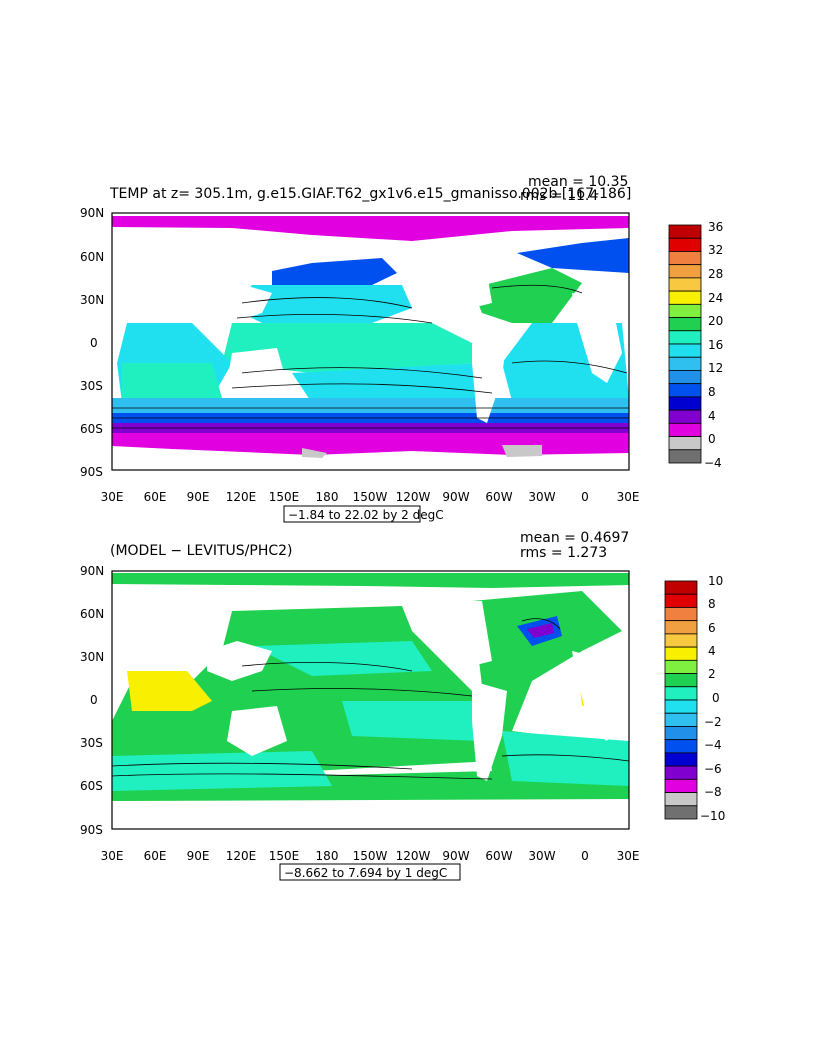  What do you see at coordinates (713, 463) in the screenshot?
I see `colorbar-label: −4` at bounding box center [713, 463].